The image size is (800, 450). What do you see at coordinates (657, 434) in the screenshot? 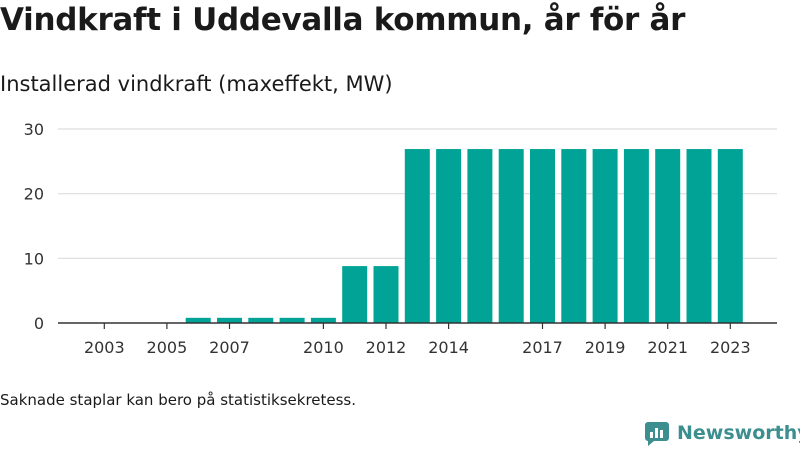
I see `newsworthy-icon` at bounding box center [657, 434].